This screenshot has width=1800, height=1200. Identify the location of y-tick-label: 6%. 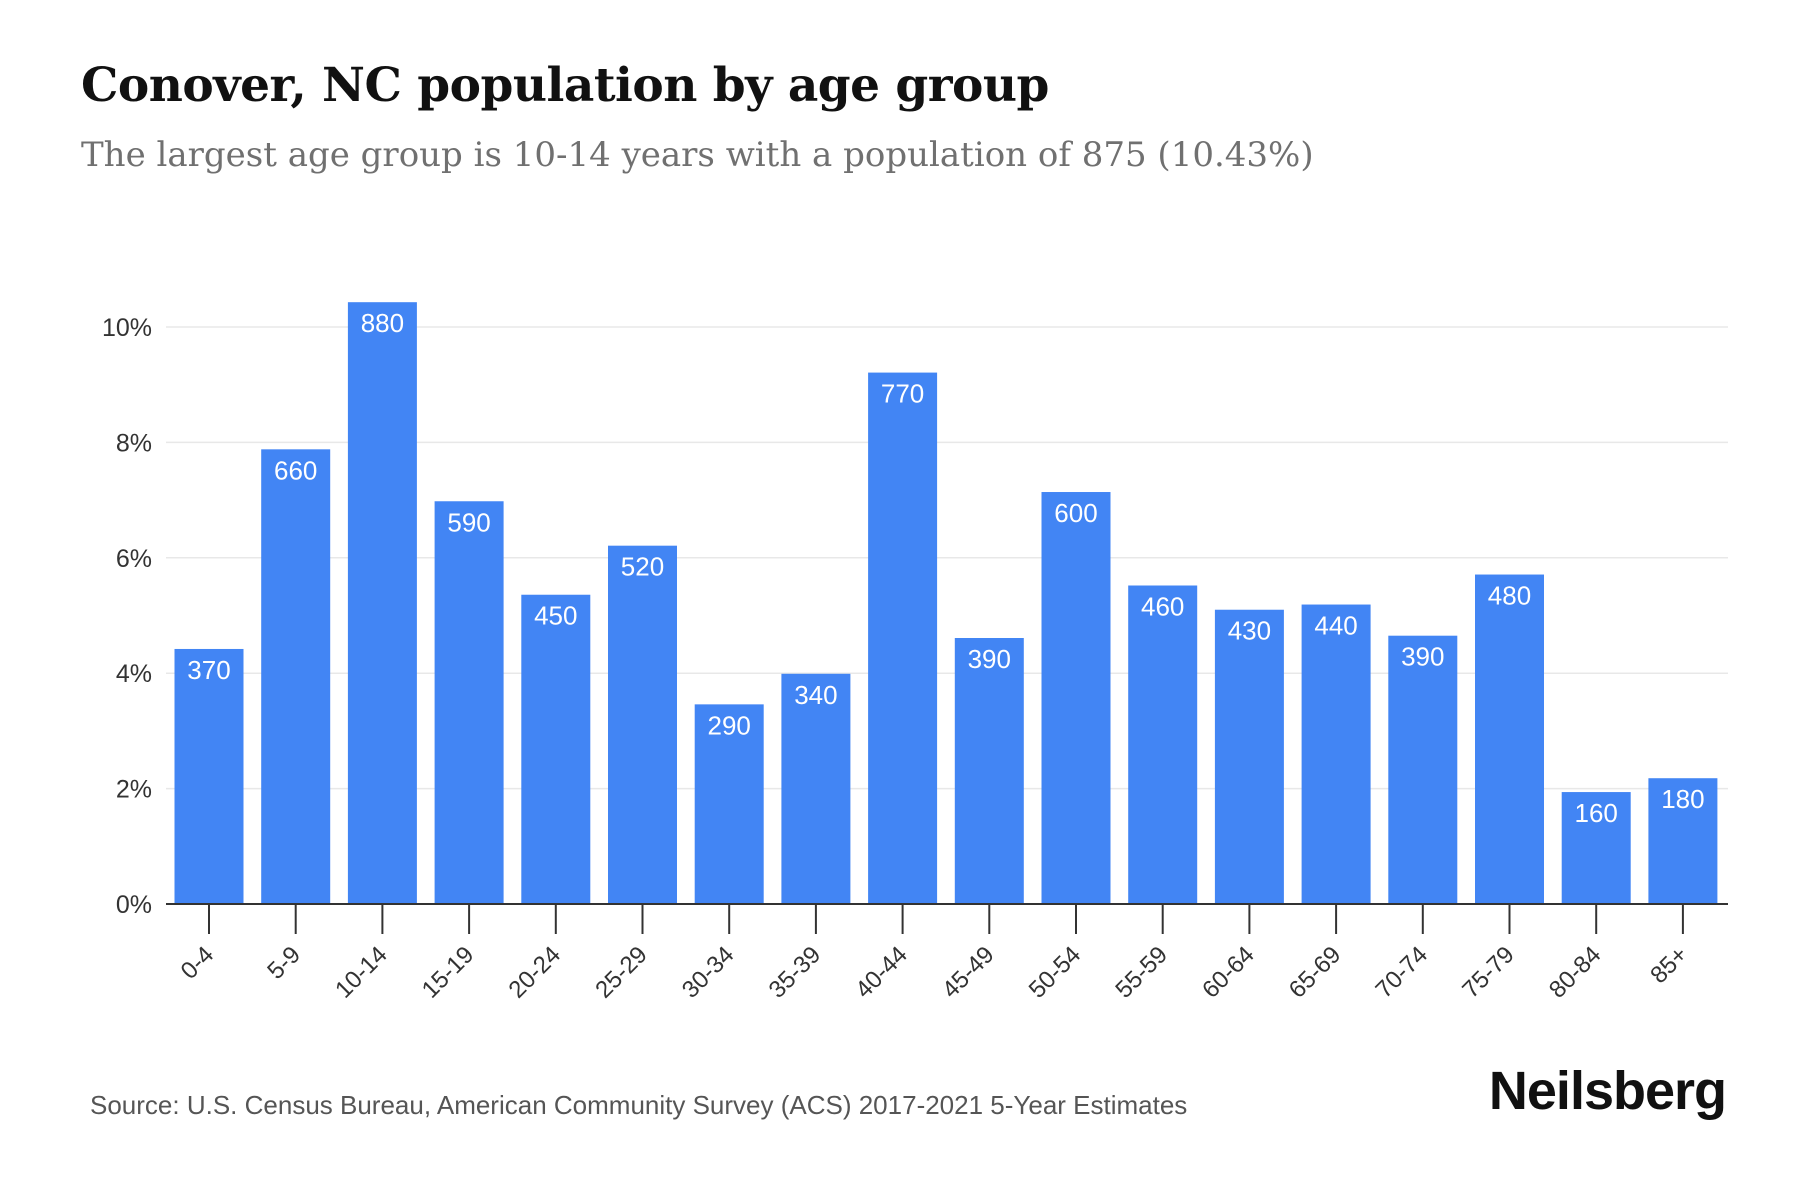
(134, 559).